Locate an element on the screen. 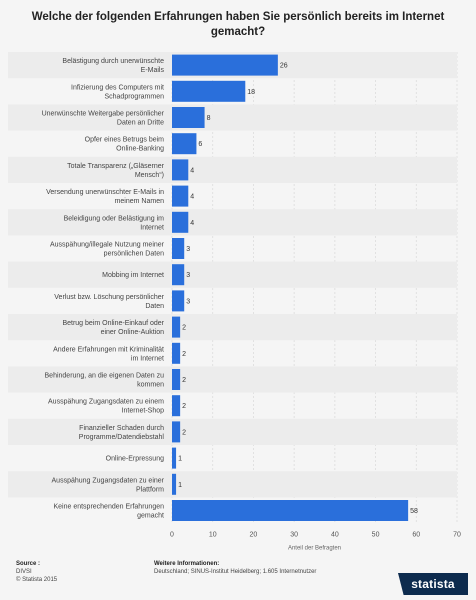 This screenshot has height=600, width=476. category-label: Keine entsprechenden Erfahrungen gemacht is located at coordinates (108, 512).